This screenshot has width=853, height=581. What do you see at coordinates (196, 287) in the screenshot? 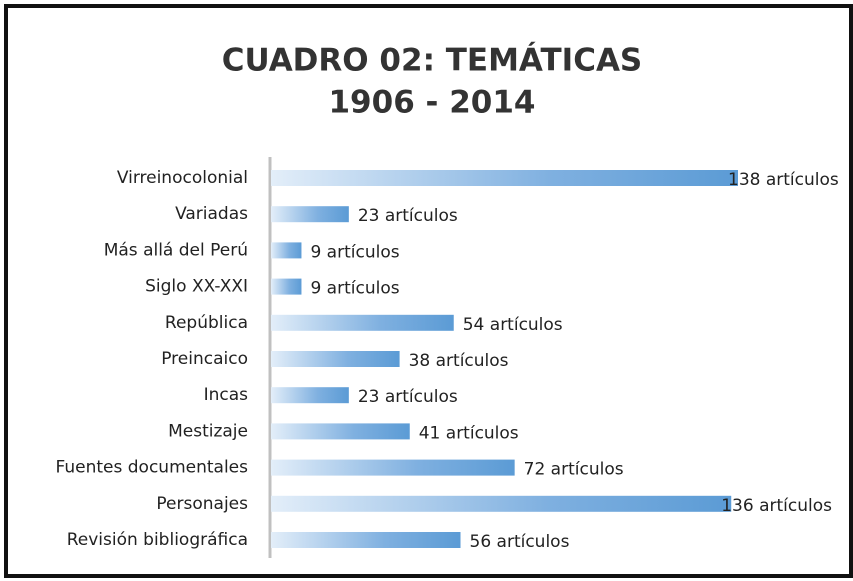
I see `y-tick-label: Siglo XX-XXI` at bounding box center [196, 287].